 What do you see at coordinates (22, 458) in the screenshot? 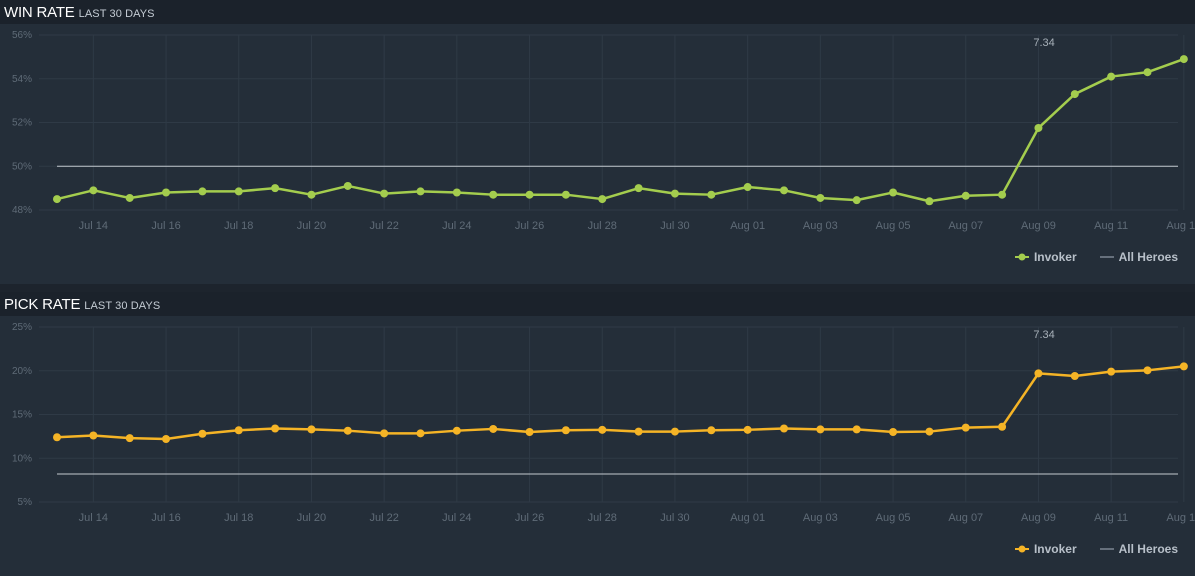
I see `y-tick-label: 10%` at bounding box center [22, 458].